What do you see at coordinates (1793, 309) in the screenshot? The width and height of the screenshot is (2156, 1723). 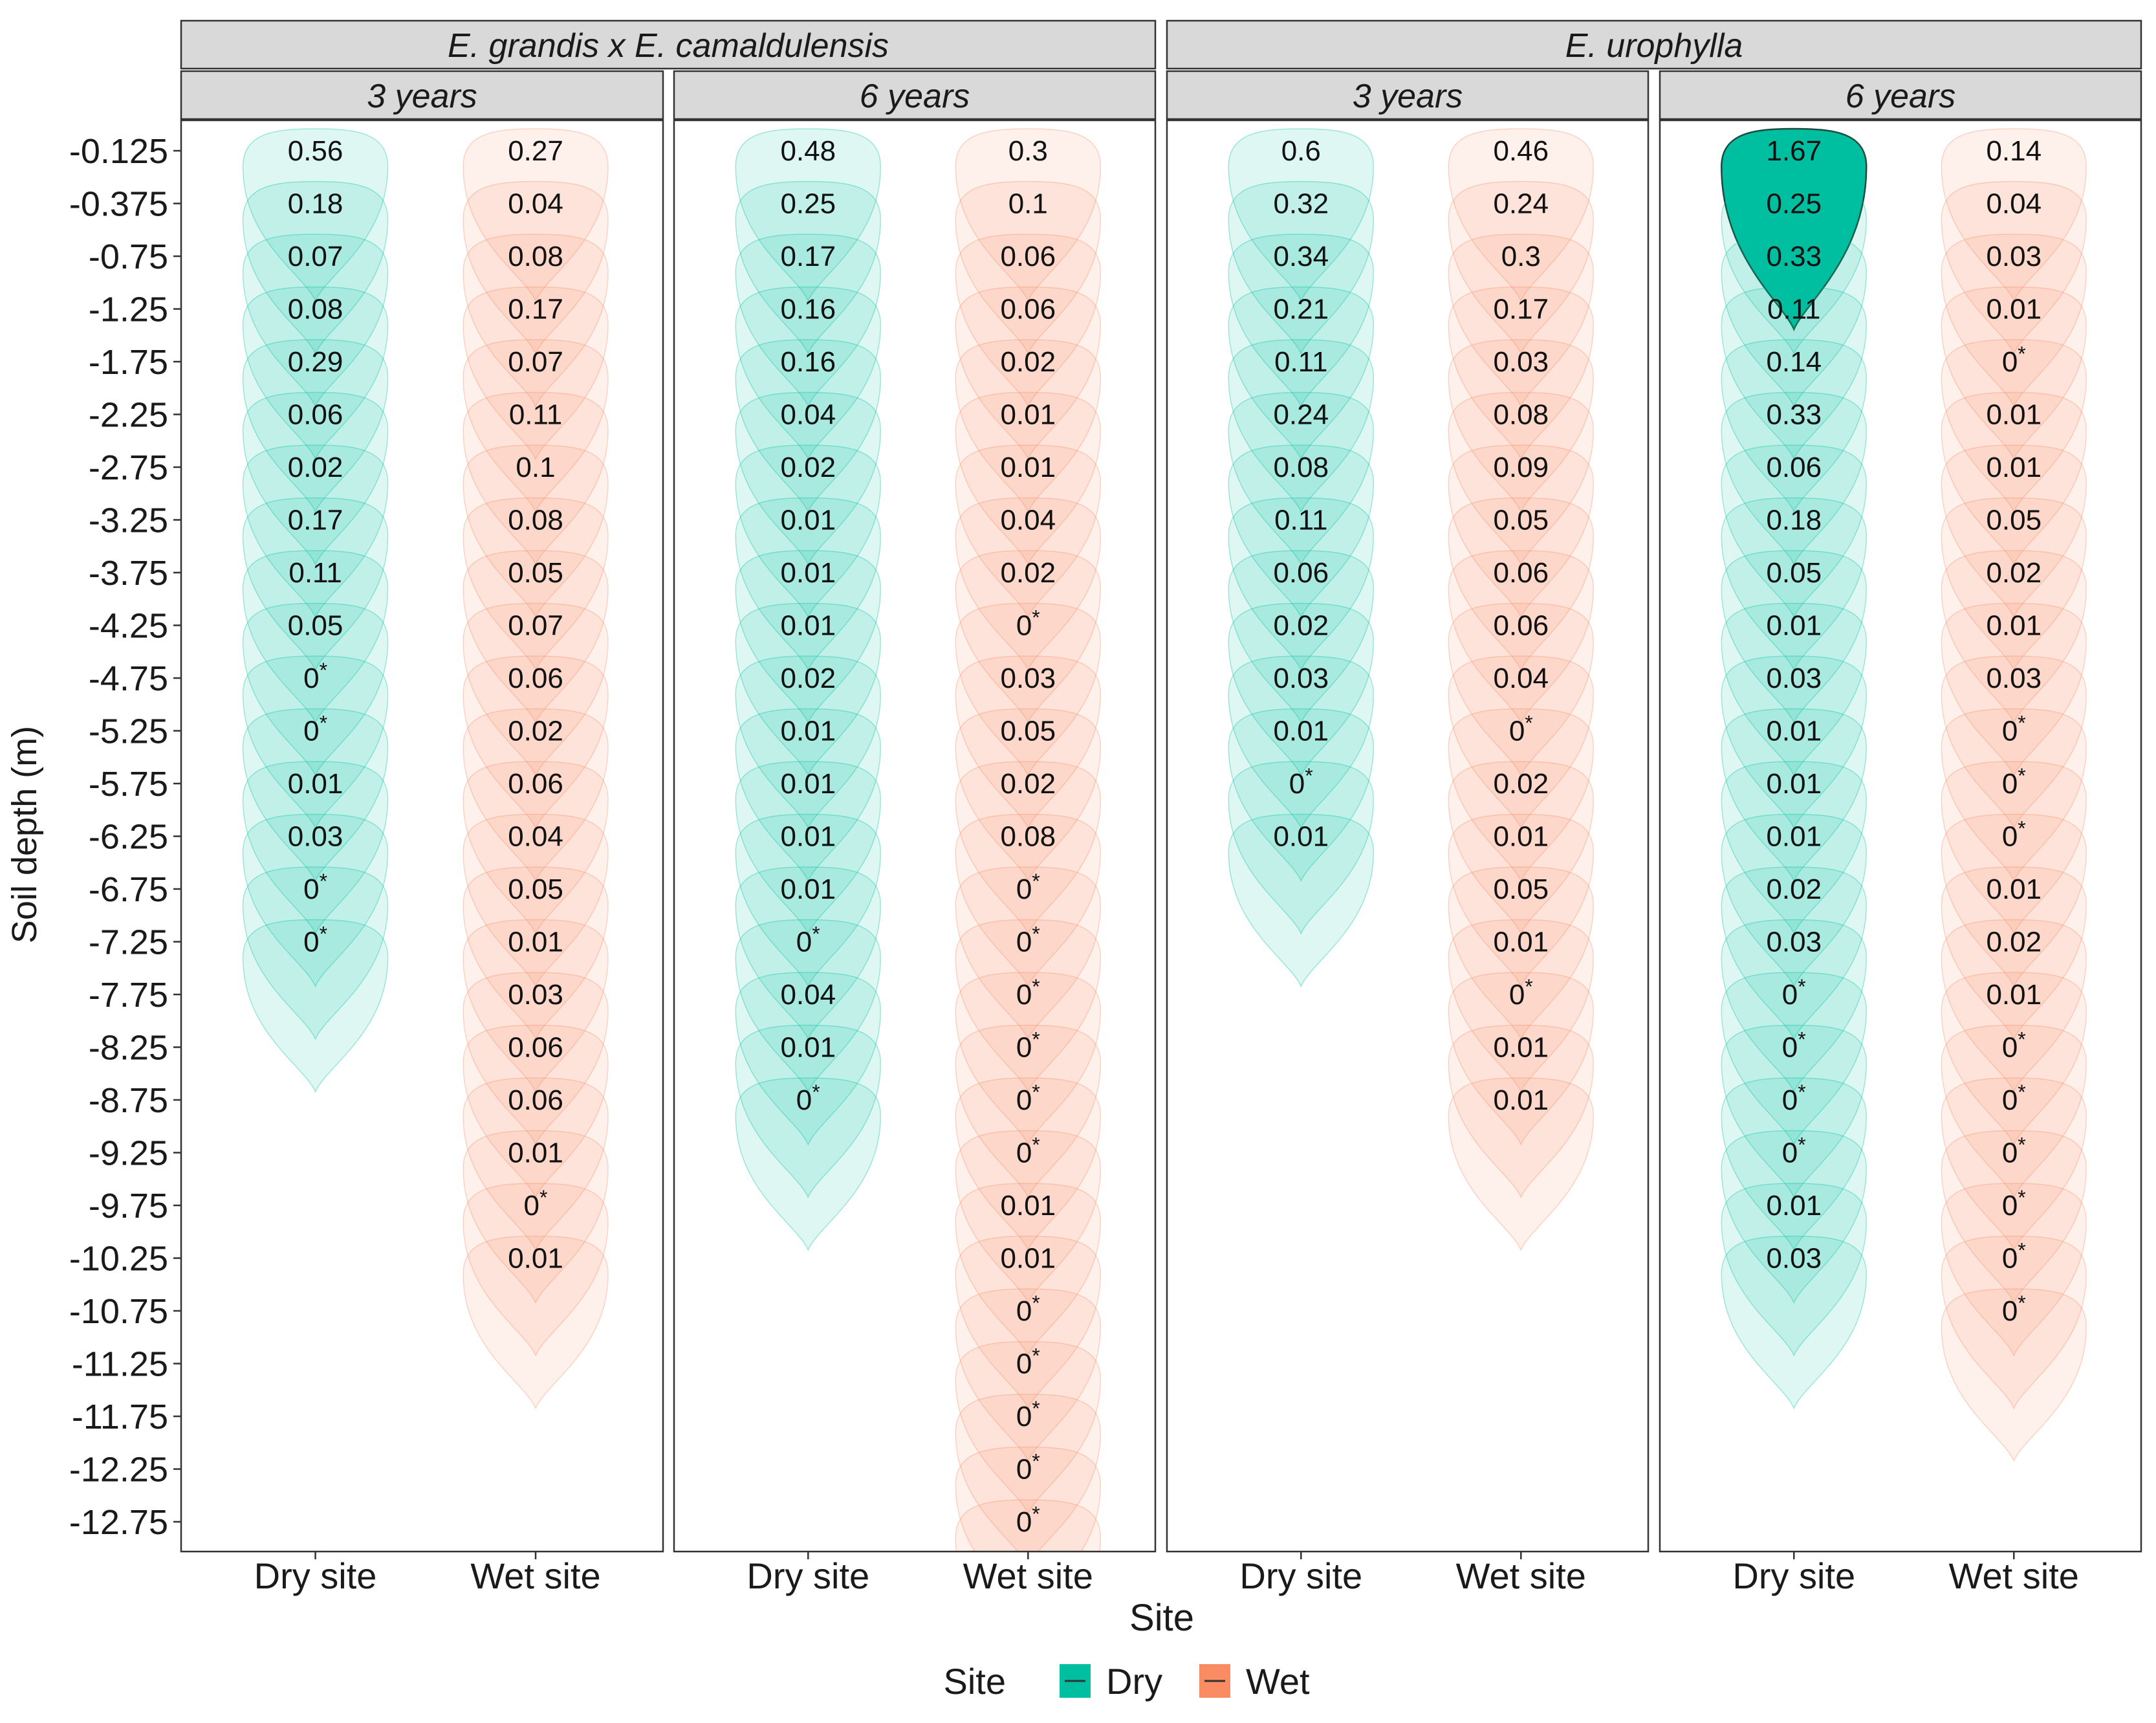 I see `value-label: 0.11` at bounding box center [1793, 309].